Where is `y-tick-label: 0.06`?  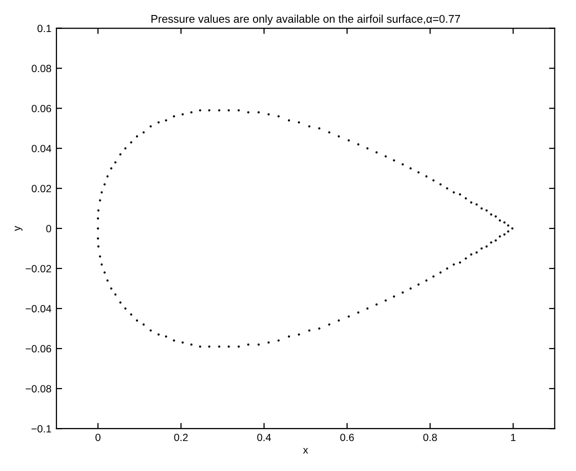
y-tick-label: 0.06 is located at coordinates (42, 108).